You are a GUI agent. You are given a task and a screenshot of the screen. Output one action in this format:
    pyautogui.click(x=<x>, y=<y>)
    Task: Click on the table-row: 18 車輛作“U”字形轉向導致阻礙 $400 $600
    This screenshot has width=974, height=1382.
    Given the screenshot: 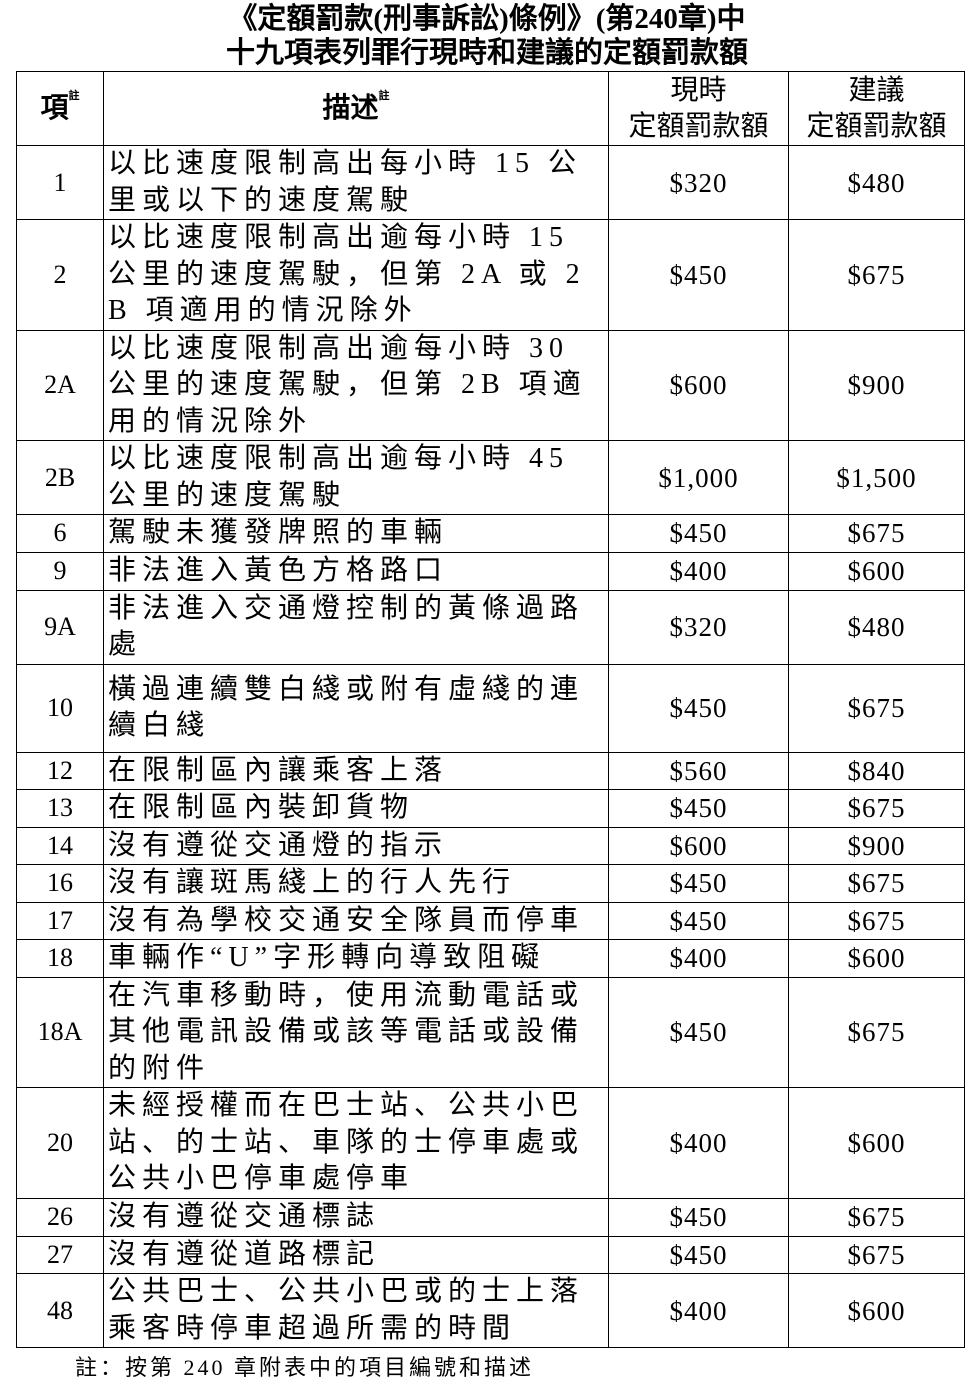 What is the action you would take?
    pyautogui.click(x=490, y=958)
    